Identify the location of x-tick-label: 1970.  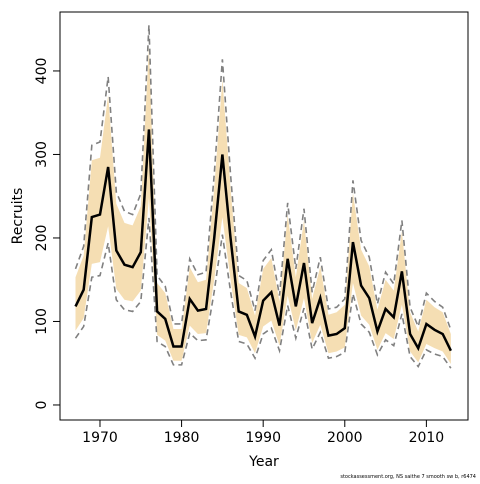
(100, 438).